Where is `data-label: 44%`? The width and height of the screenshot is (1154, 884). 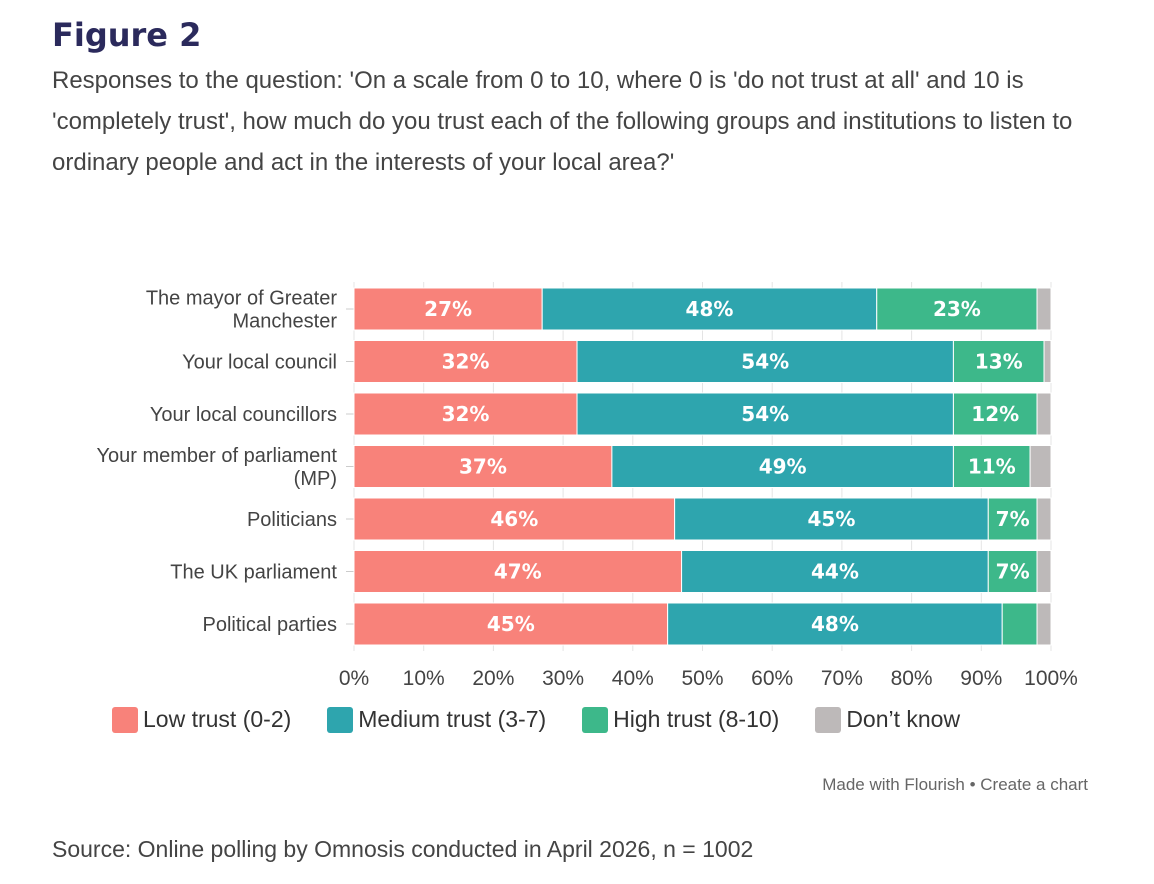 data-label: 44% is located at coordinates (835, 572).